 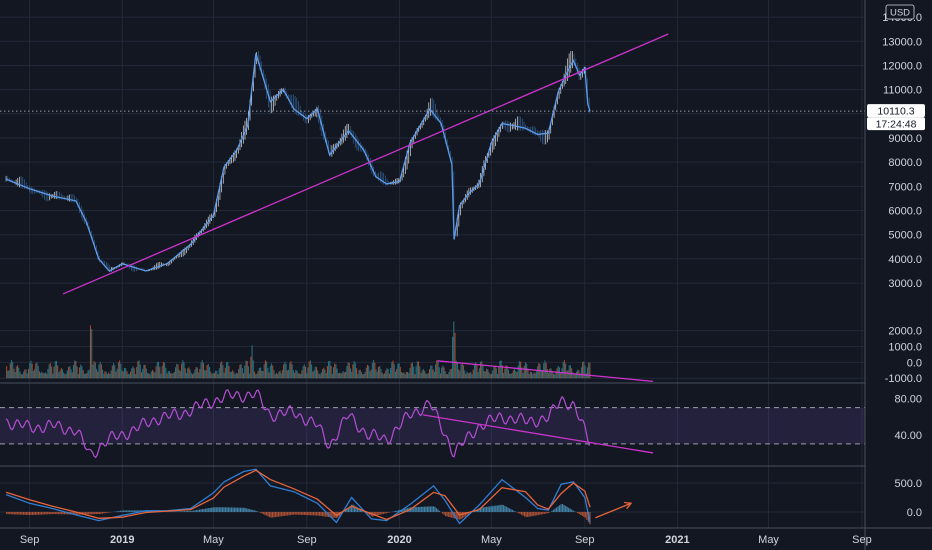 I want to click on rsi-series-line, so click(x=297, y=424).